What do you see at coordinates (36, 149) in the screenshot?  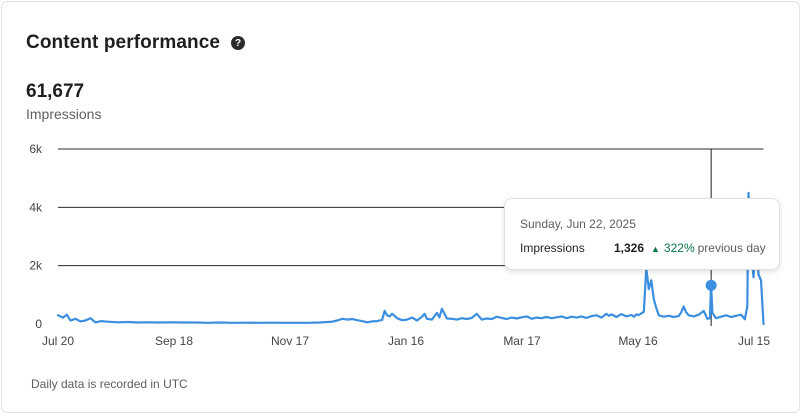 I see `y-tick-label: 6k` at bounding box center [36, 149].